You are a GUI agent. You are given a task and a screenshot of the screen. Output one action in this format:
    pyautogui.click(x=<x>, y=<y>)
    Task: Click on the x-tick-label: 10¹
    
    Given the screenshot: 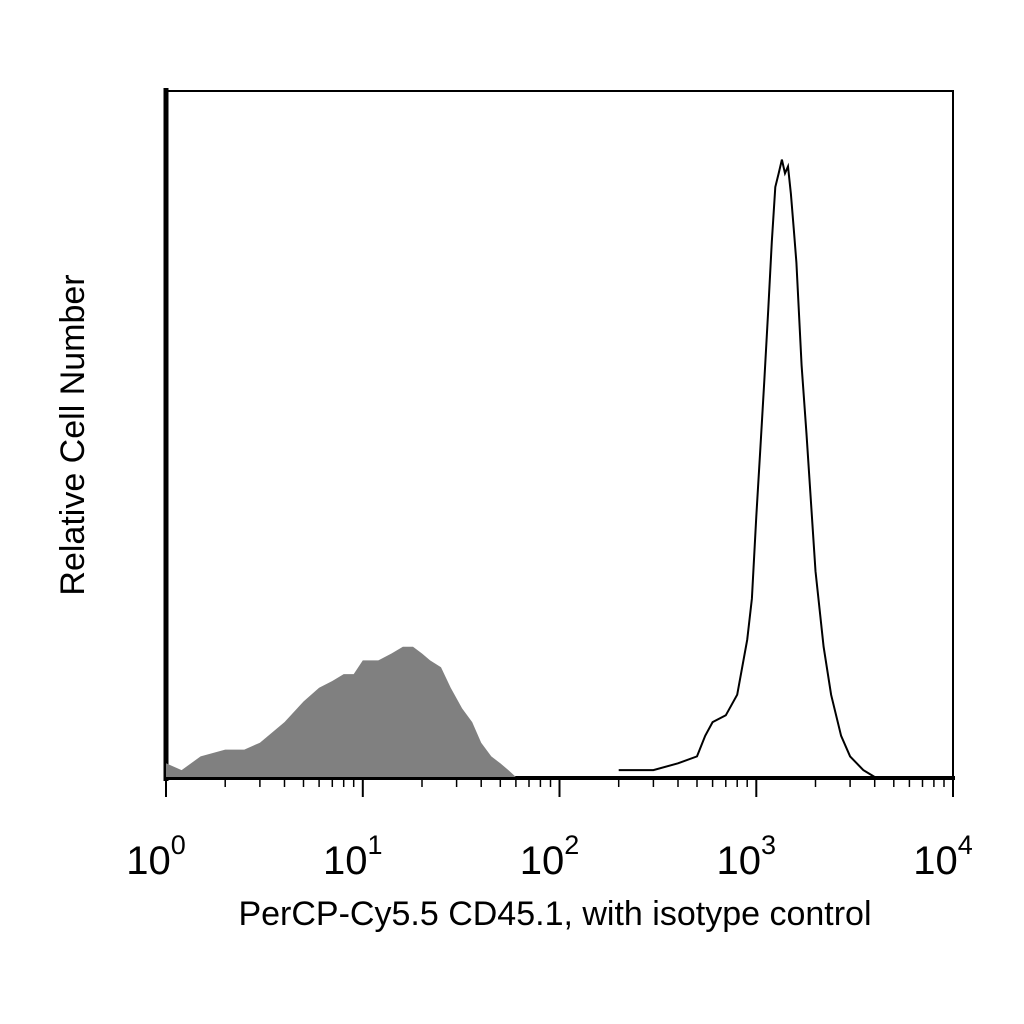 What is the action you would take?
    pyautogui.click(x=353, y=856)
    